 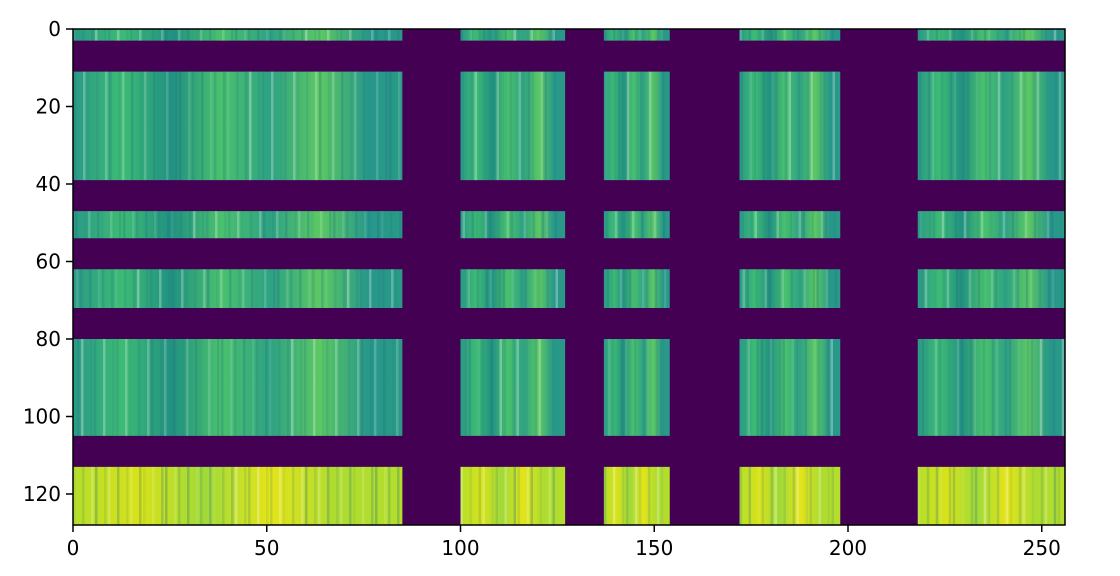 I want to click on y-tick-label: 0, so click(x=54, y=29).